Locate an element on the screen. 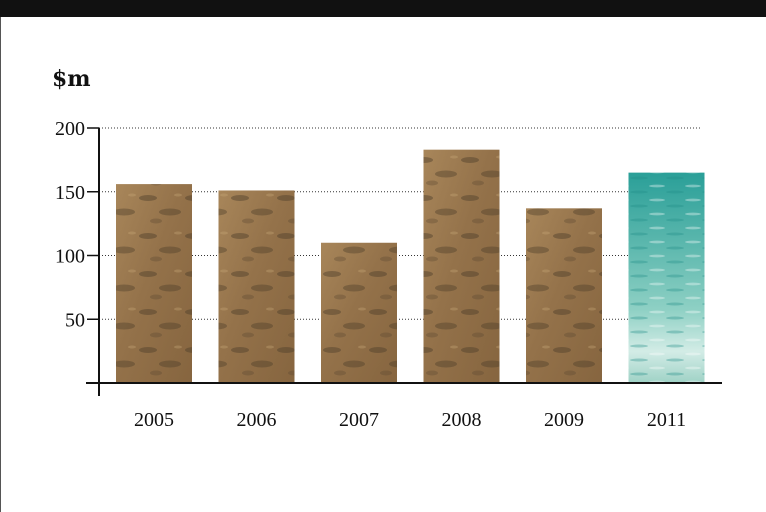  y-tick-label: 200 is located at coordinates (70, 129).